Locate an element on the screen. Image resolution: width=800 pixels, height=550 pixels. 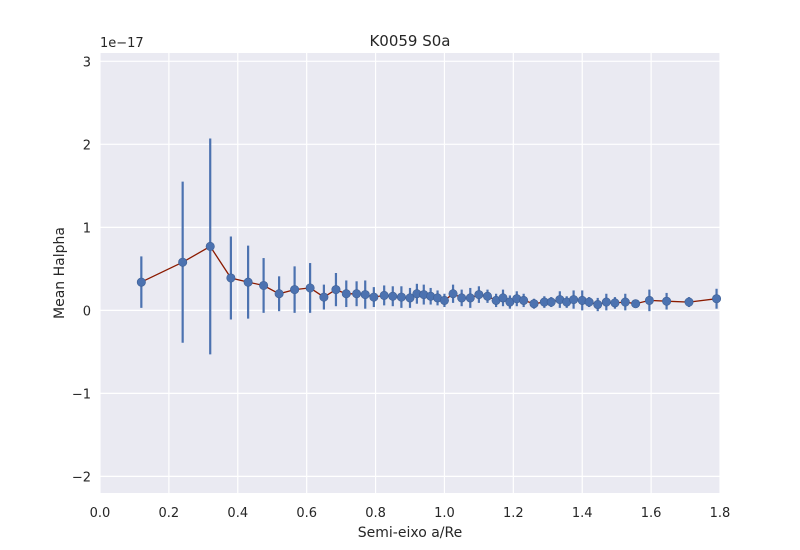
y-tick-label: 2 is located at coordinates (87, 145).